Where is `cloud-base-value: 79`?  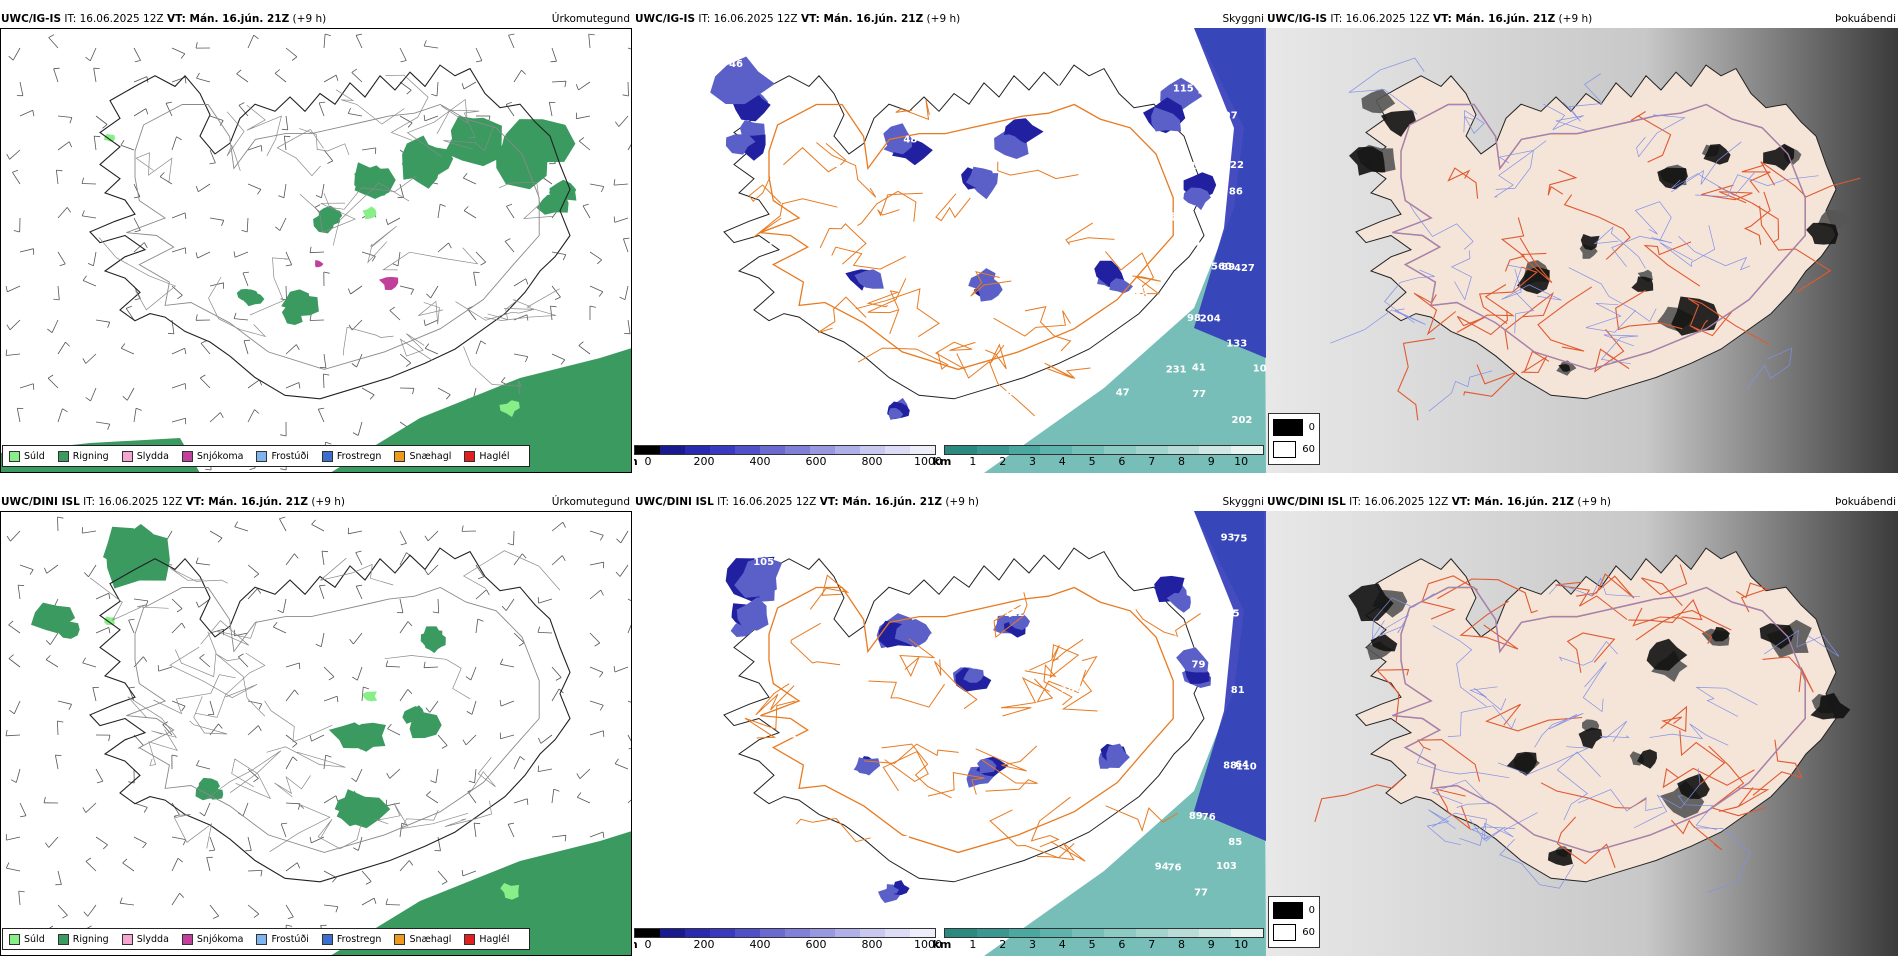 cloud-base-value: 79 is located at coordinates (973, 815).